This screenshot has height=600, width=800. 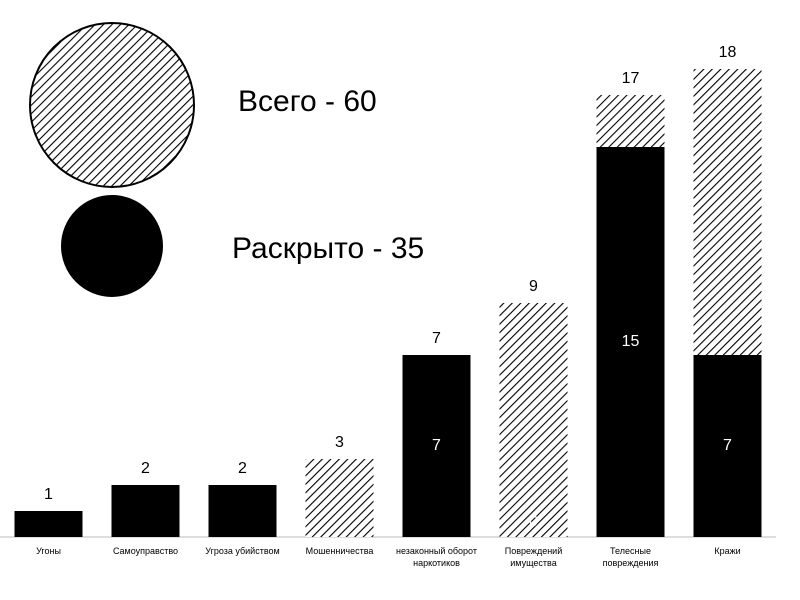 What do you see at coordinates (328, 248) in the screenshot?
I see `legend-label: Раскрыто - 35` at bounding box center [328, 248].